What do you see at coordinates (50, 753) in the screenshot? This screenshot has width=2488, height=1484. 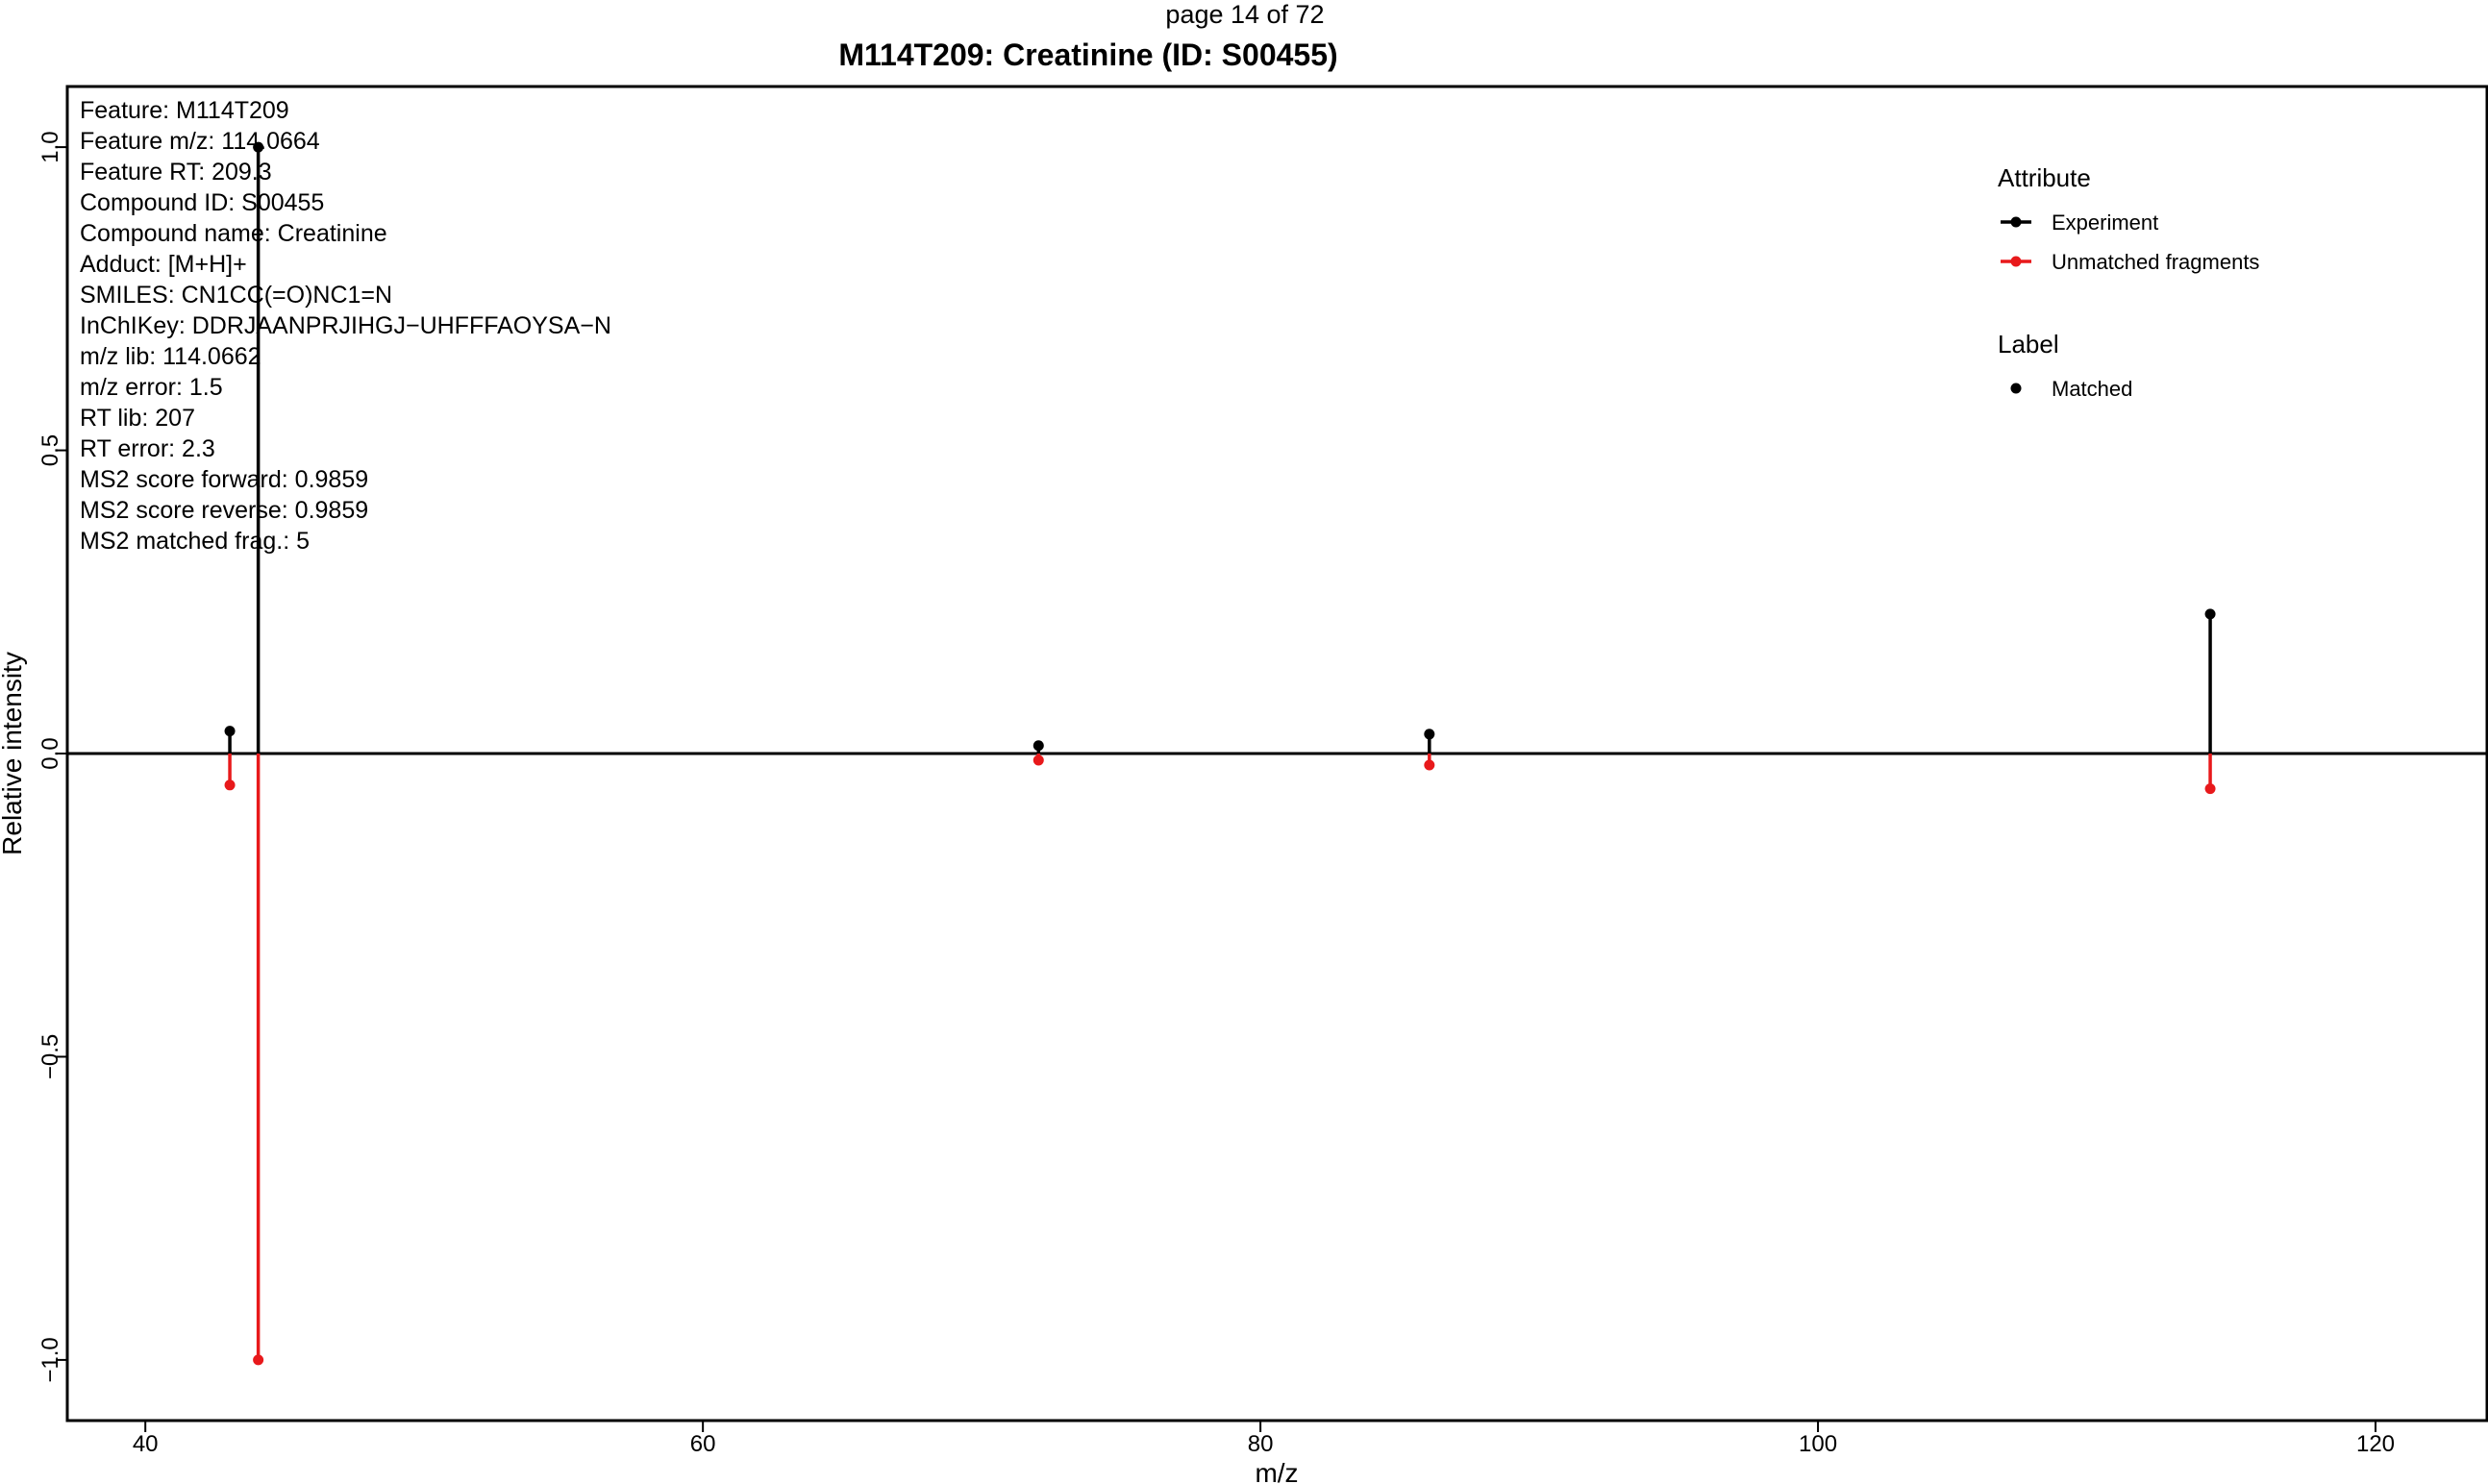 I see `y-tick-label: 0.0` at bounding box center [50, 753].